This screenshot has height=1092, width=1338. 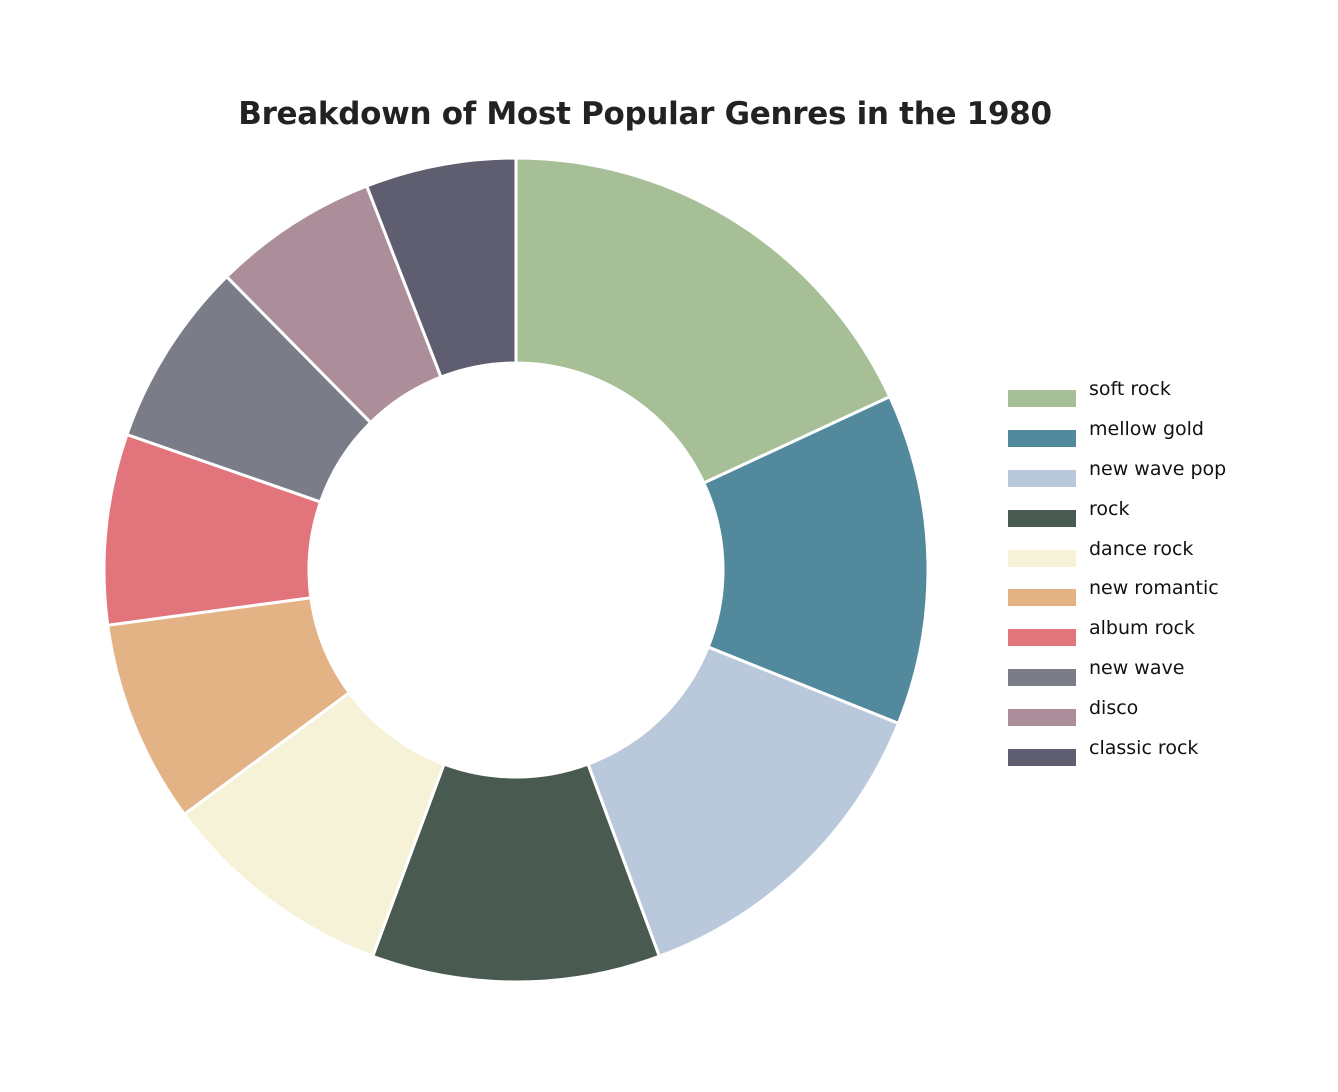 I want to click on legend-item-disco: disco, so click(x=1117, y=717).